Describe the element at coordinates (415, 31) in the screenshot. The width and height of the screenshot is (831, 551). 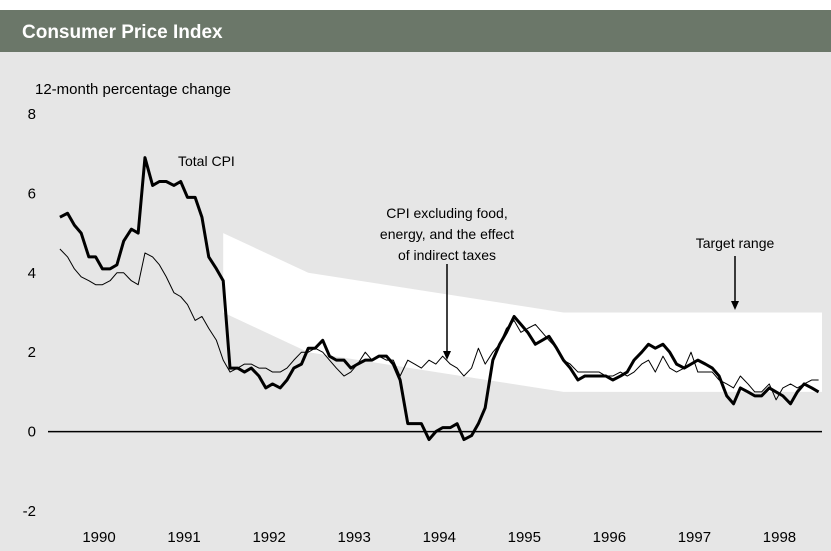
I see `header-bar` at that location.